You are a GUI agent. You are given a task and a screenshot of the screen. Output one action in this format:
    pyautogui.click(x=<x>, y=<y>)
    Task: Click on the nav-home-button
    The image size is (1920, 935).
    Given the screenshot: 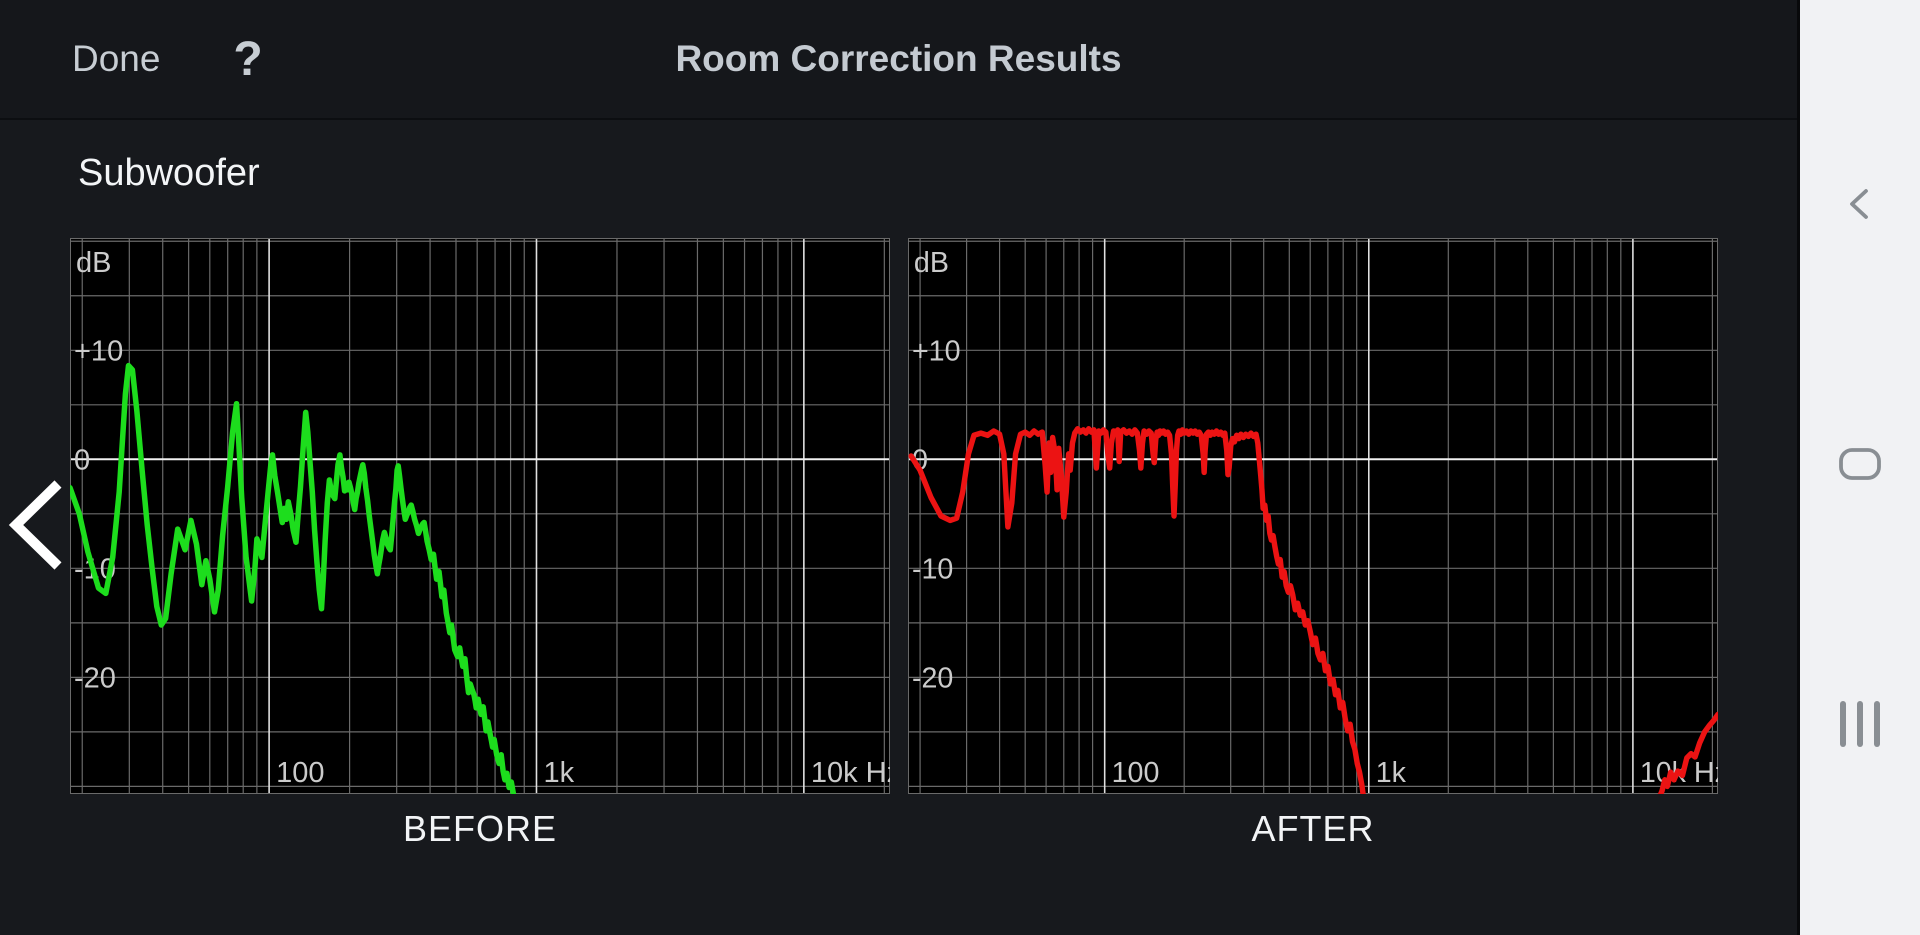 What is the action you would take?
    pyautogui.click(x=1860, y=464)
    